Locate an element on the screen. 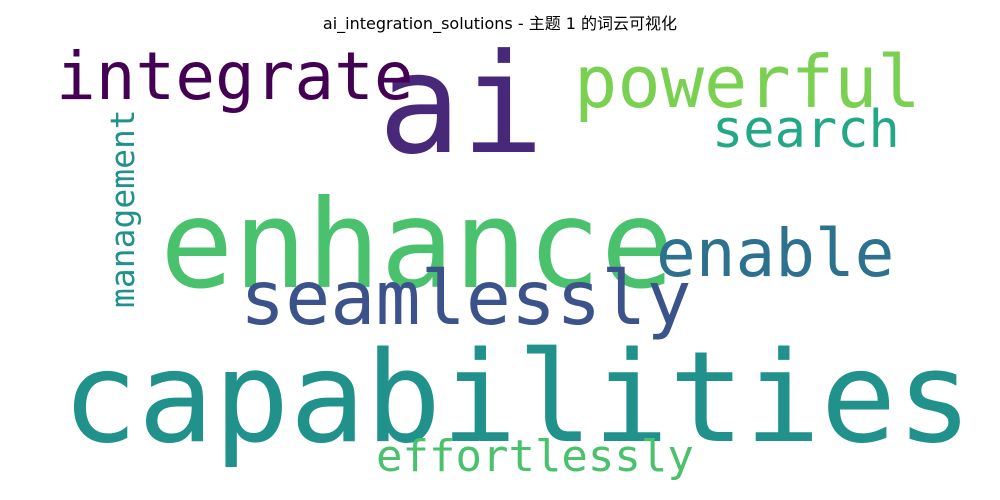  word-integrate: integrate is located at coordinates (235, 76).